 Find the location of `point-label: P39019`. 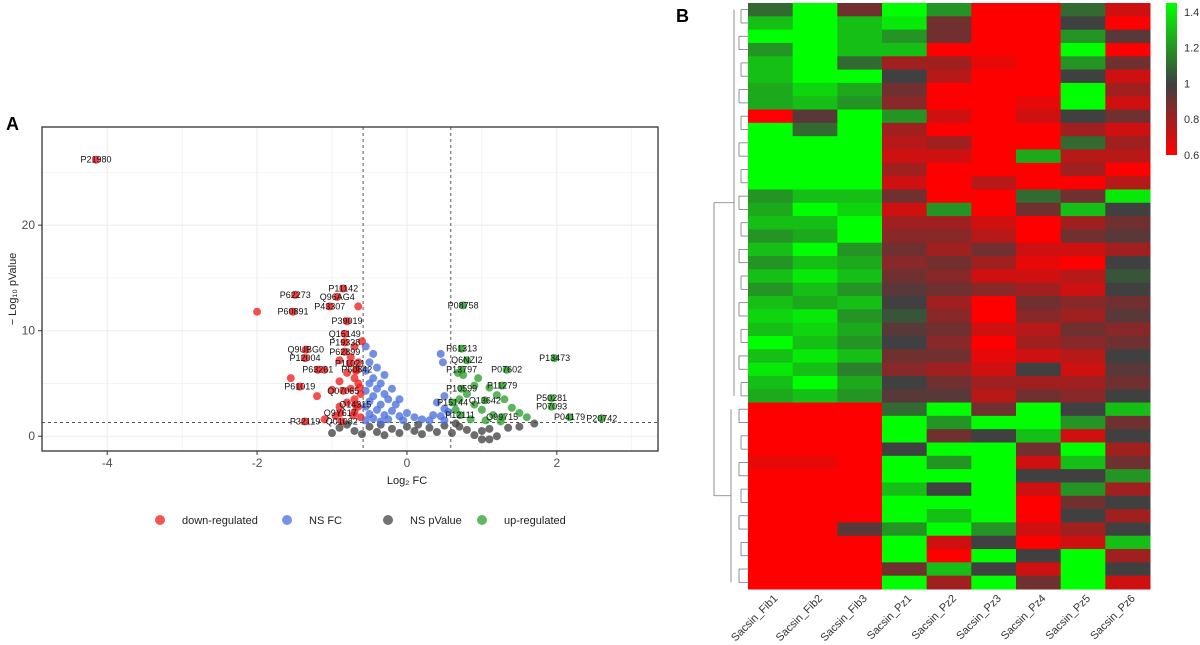

point-label: P39019 is located at coordinates (346, 321).